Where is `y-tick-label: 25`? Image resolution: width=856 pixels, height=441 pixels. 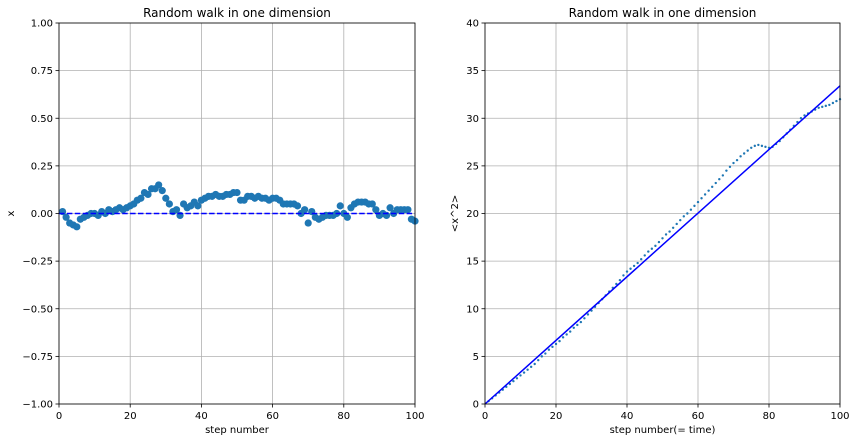
y-tick-label: 25 is located at coordinates (472, 166).